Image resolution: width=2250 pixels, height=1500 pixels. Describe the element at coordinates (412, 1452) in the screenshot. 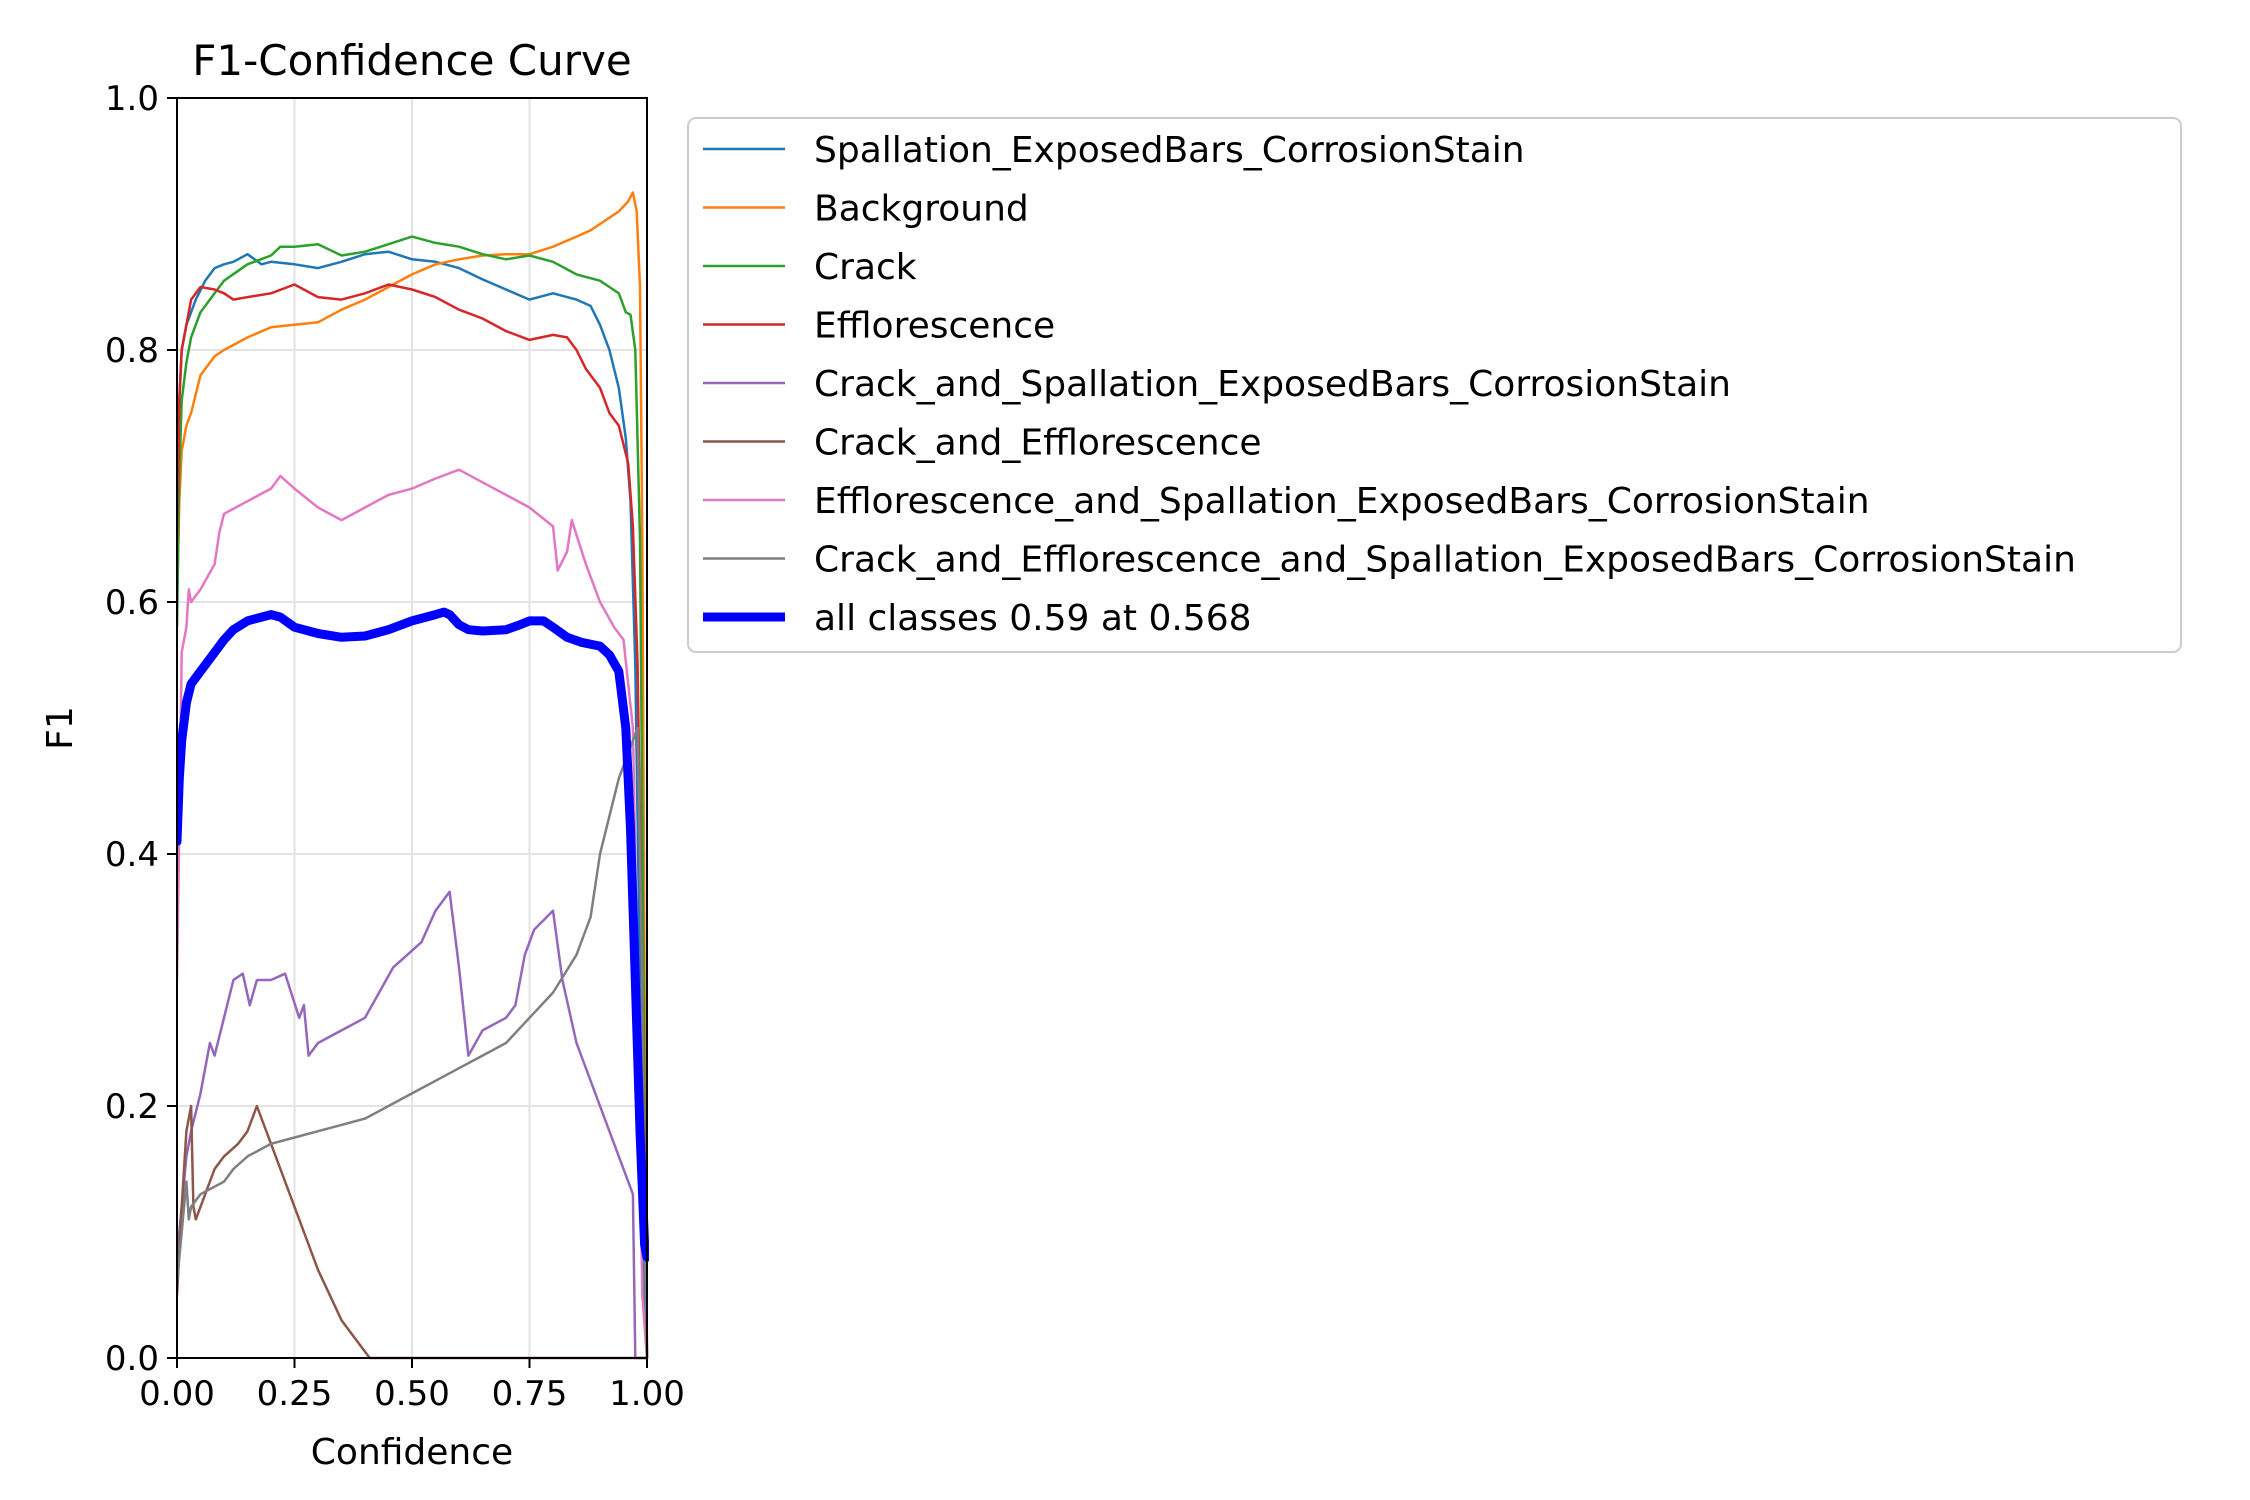

I see `x-axis-label: Confidence` at that location.